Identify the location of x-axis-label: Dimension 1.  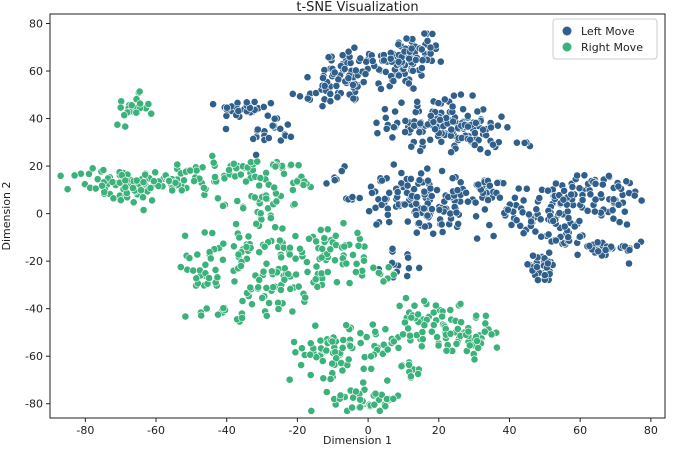
(357, 440).